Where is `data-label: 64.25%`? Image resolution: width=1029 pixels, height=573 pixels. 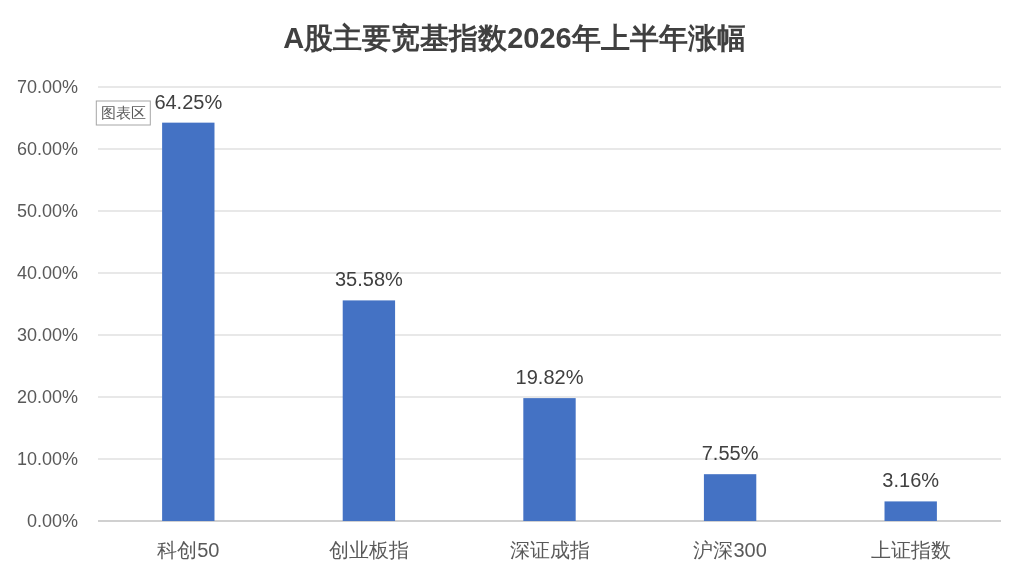
data-label: 64.25% is located at coordinates (188, 101).